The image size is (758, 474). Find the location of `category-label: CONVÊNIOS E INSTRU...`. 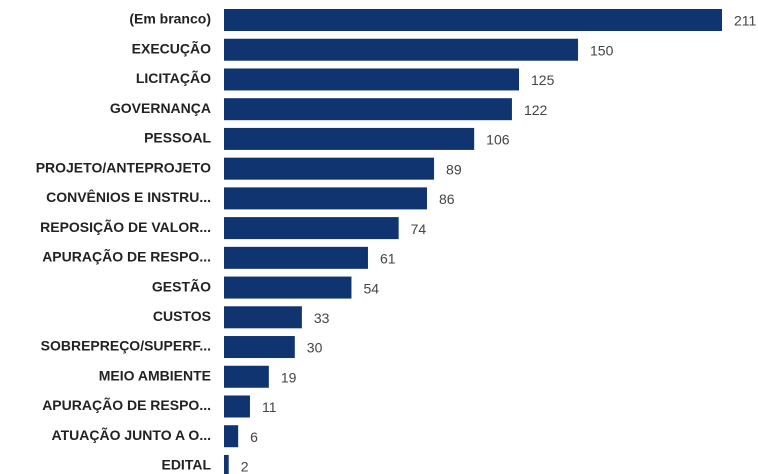

category-label: CONVÊNIOS E INSTRU... is located at coordinates (128, 196).